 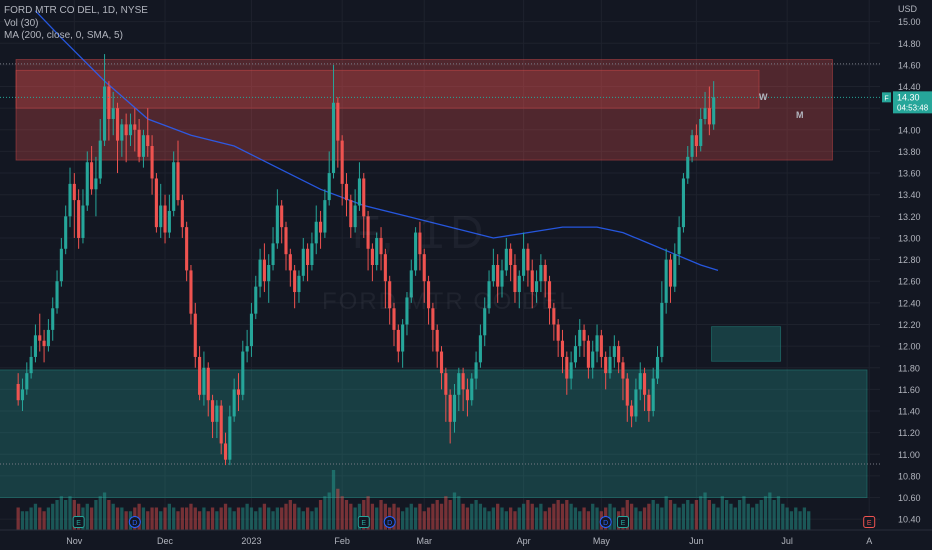 I want to click on time-tick-label: May, so click(x=602, y=541).